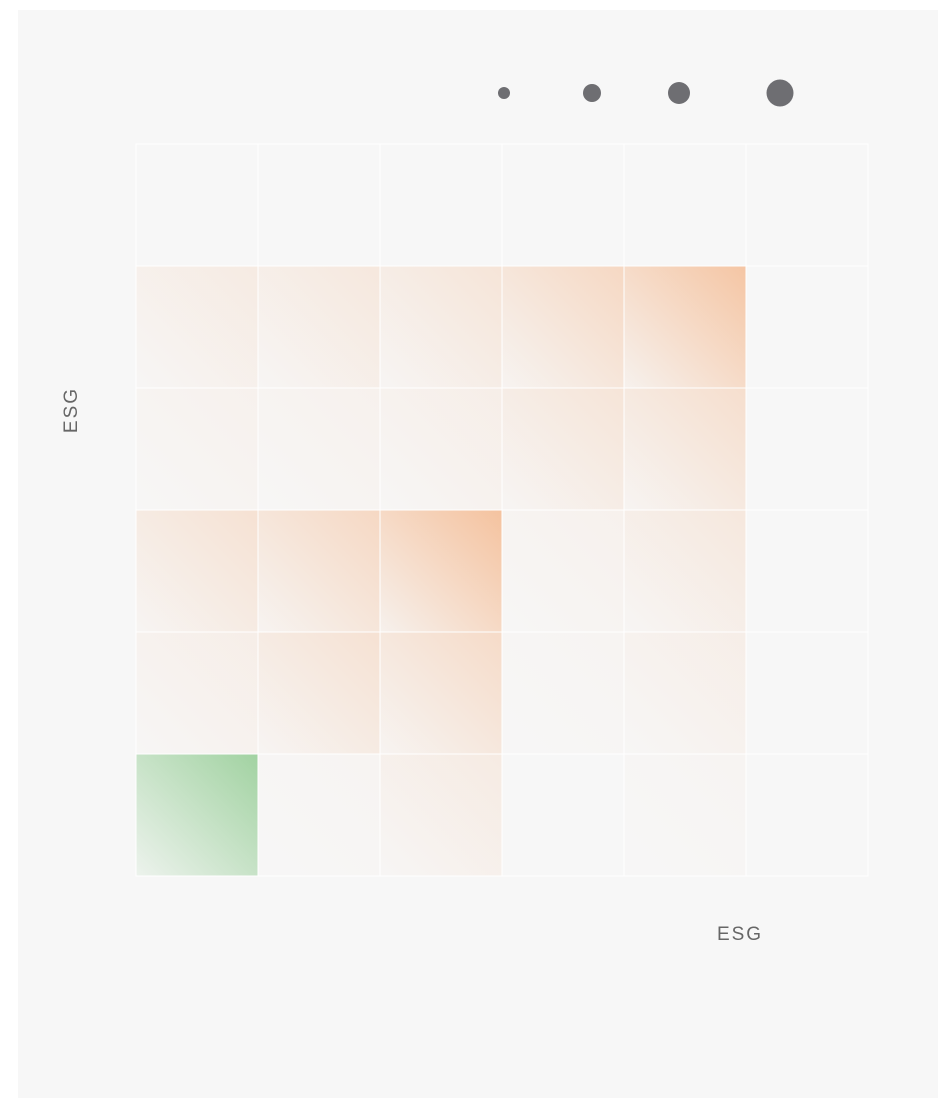 The height and width of the screenshot is (1104, 938). What do you see at coordinates (740, 934) in the screenshot?
I see `x-axis-label: ESG` at bounding box center [740, 934].